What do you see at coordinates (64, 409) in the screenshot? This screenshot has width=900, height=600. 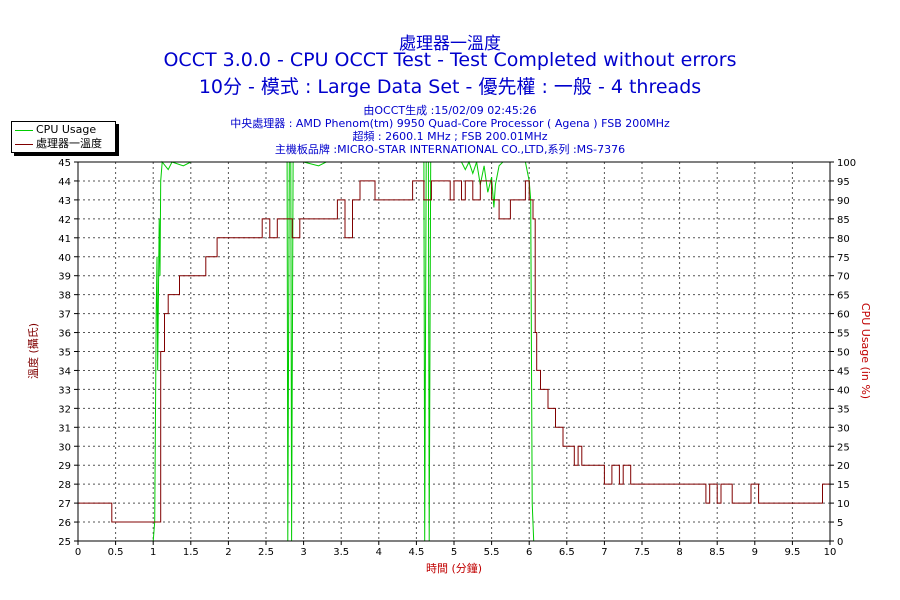 I see `y-left-tick-label: 32` at bounding box center [64, 409].